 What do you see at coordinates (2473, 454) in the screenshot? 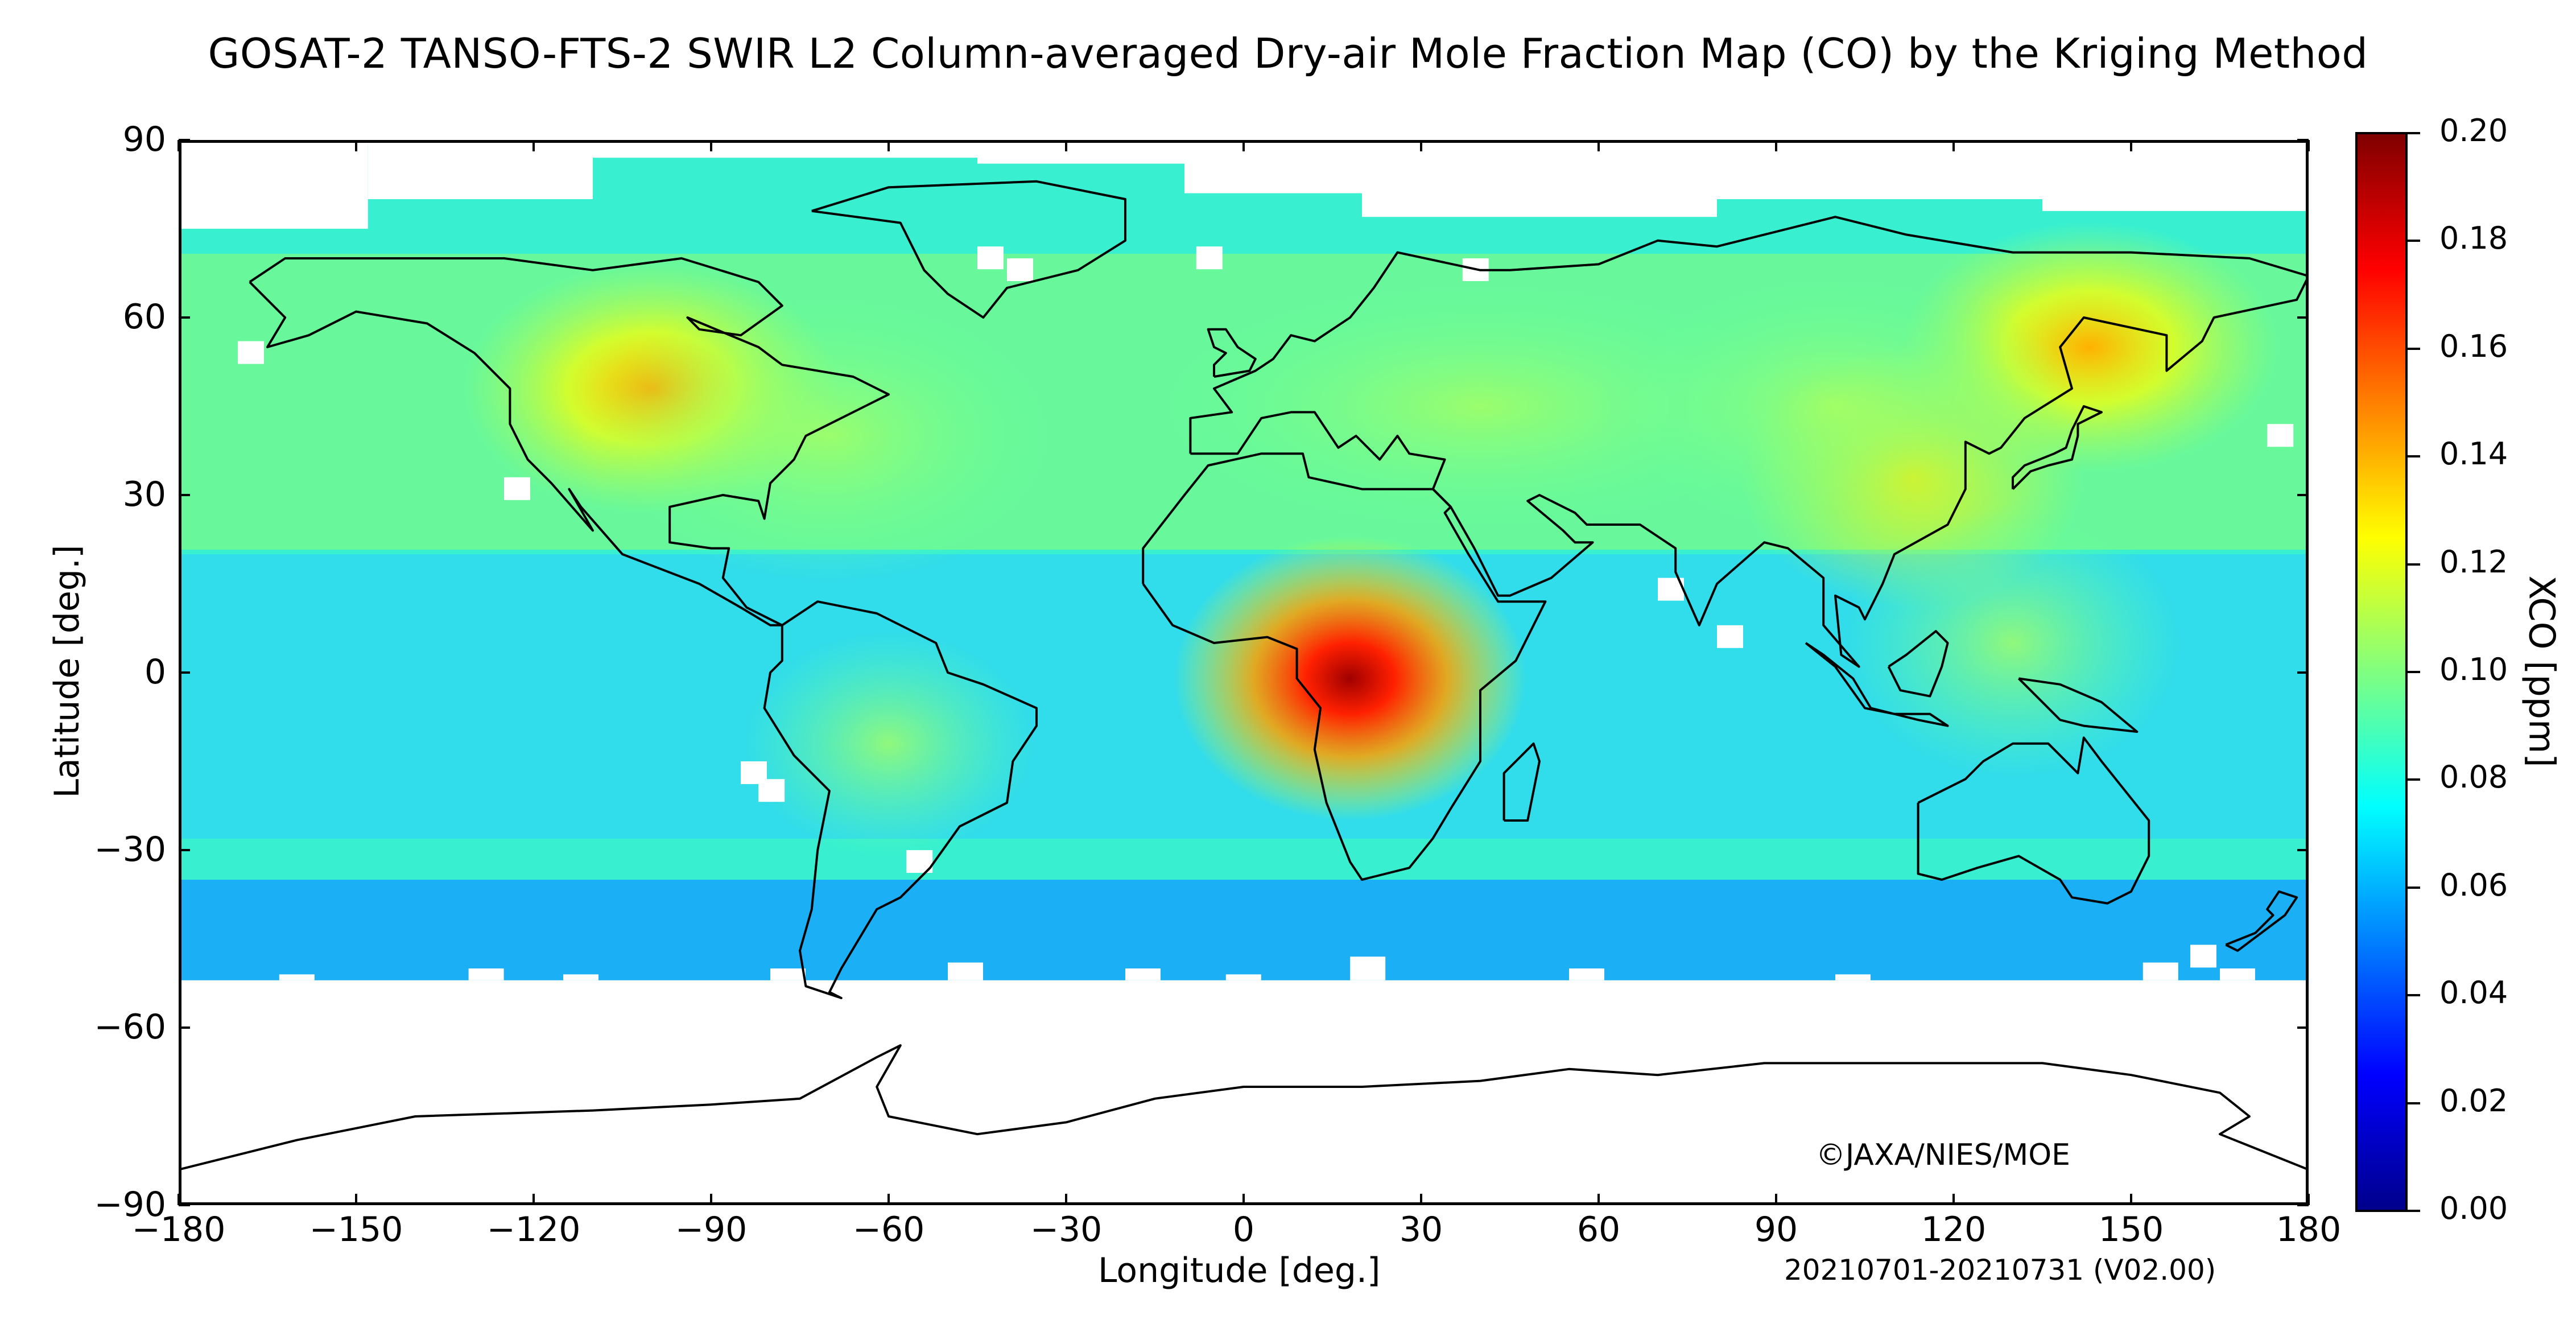
I see `colorbar-label: 0.14` at bounding box center [2473, 454].